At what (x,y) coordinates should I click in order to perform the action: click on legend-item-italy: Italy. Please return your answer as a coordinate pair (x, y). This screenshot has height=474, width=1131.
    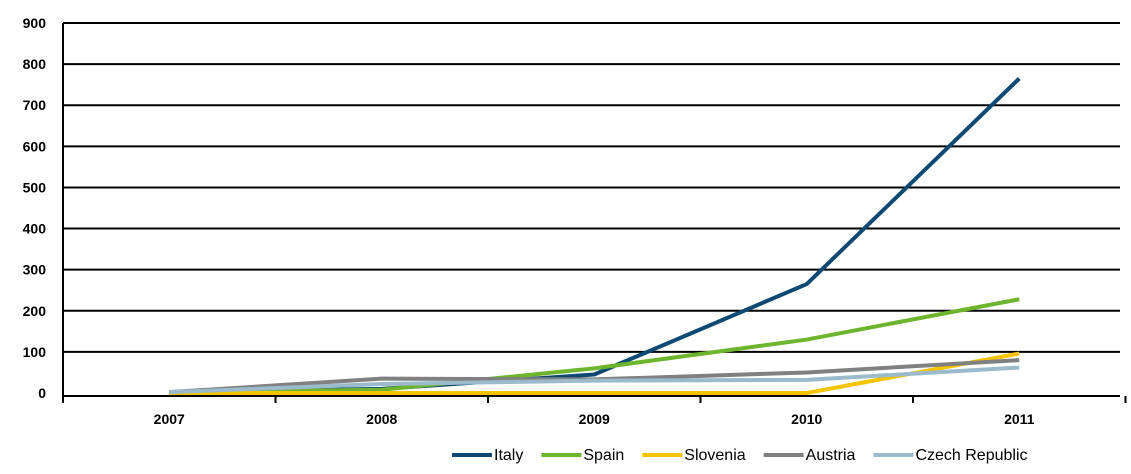
    Looking at the image, I should click on (487, 455).